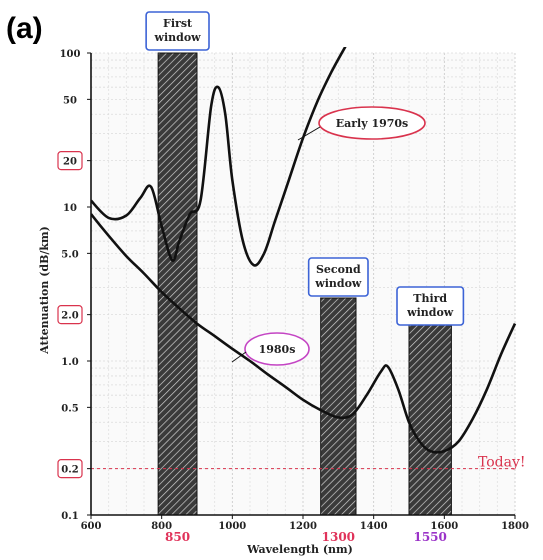 This screenshot has width=543, height=560. Describe the element at coordinates (338, 537) in the screenshot. I see `window-wavelength-label: 1300` at that location.